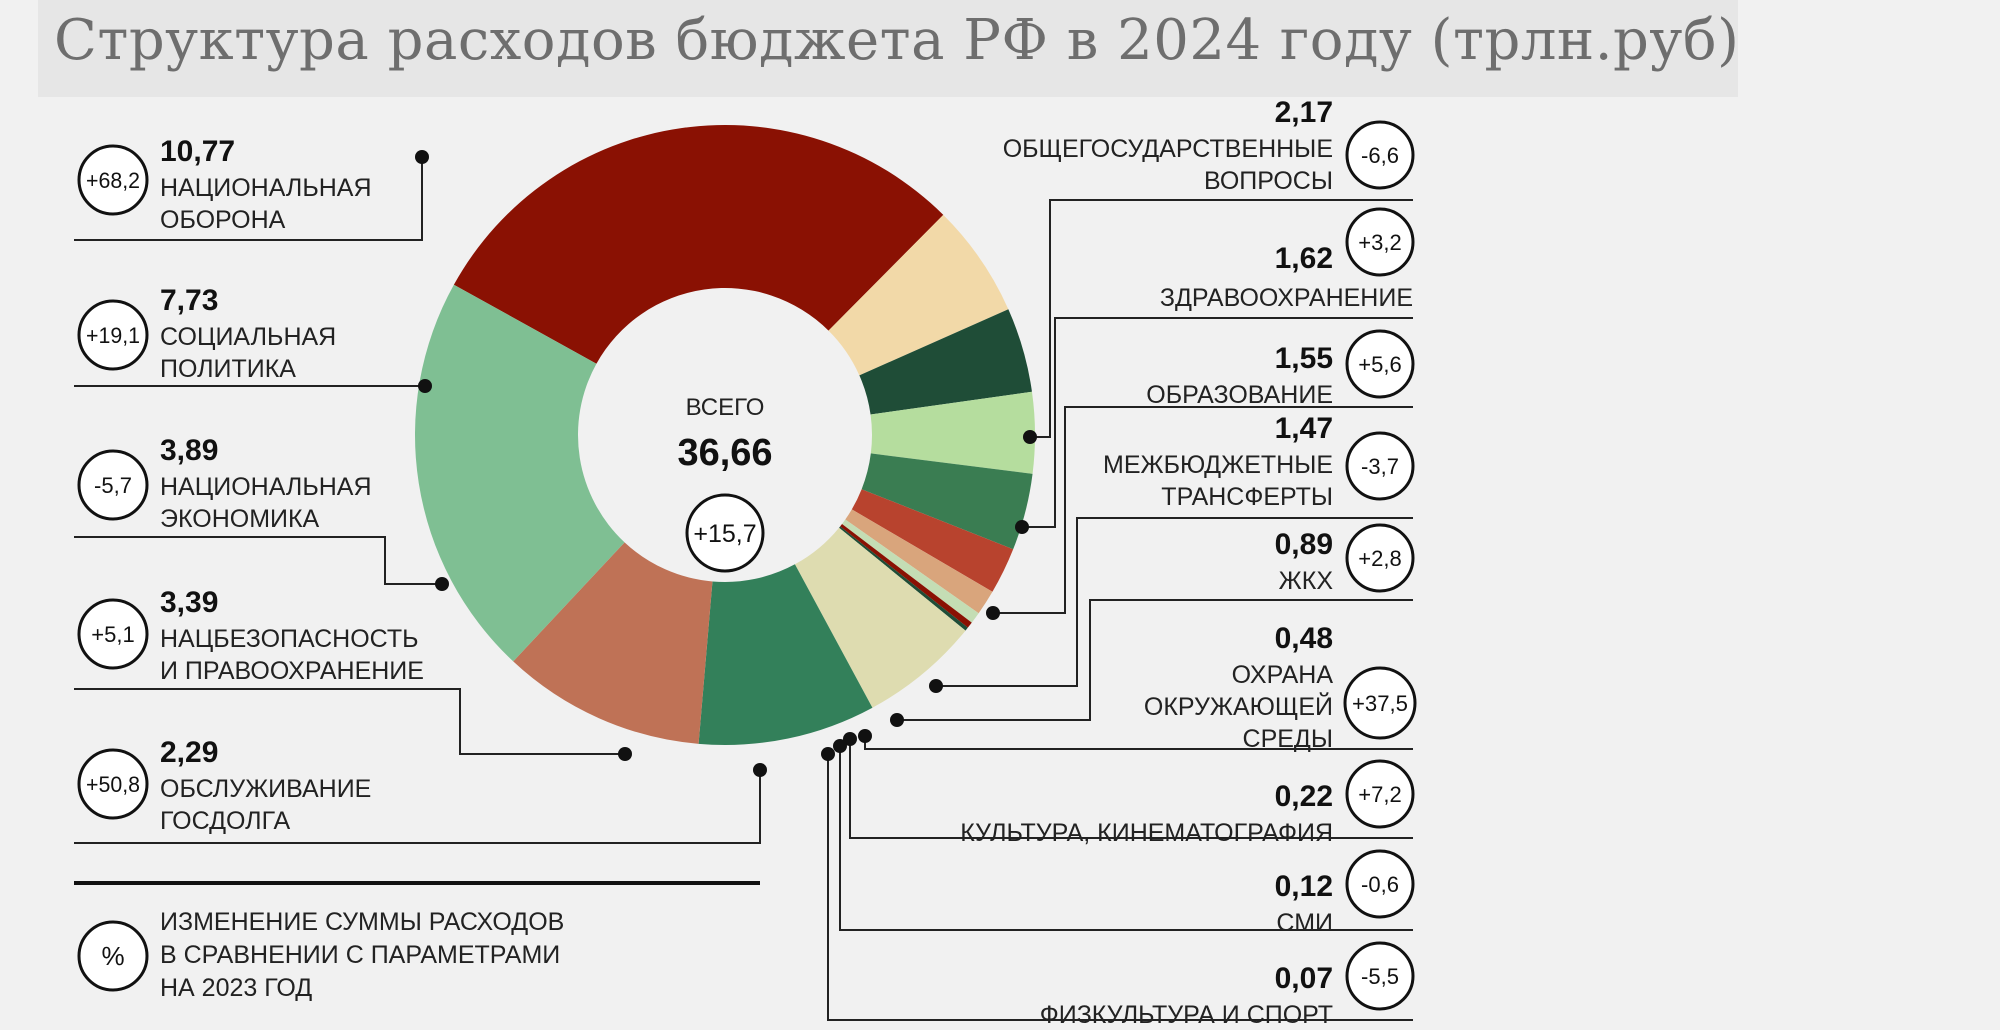  I want to click on жкх-badge, so click(1380, 558).